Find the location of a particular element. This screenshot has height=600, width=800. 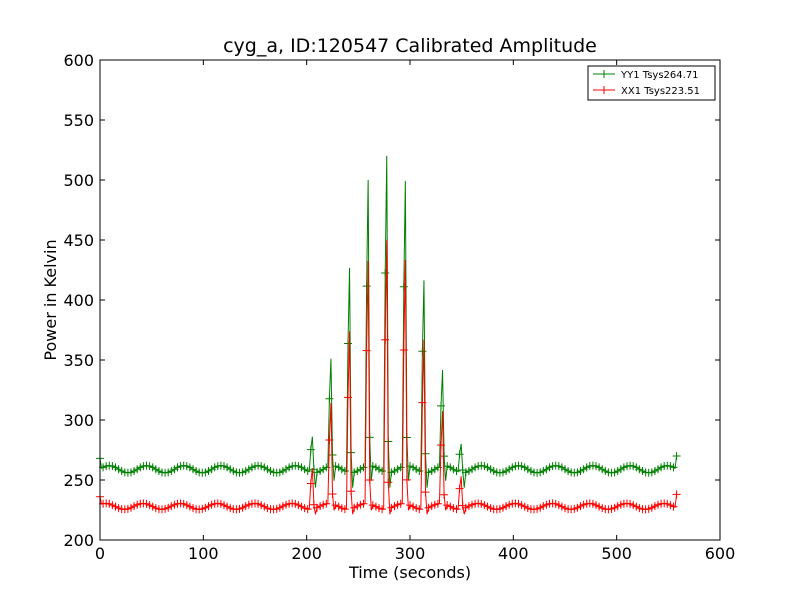

legend: YY1 Tsys264.71 XX1 Tsys223.51 is located at coordinates (651, 83).